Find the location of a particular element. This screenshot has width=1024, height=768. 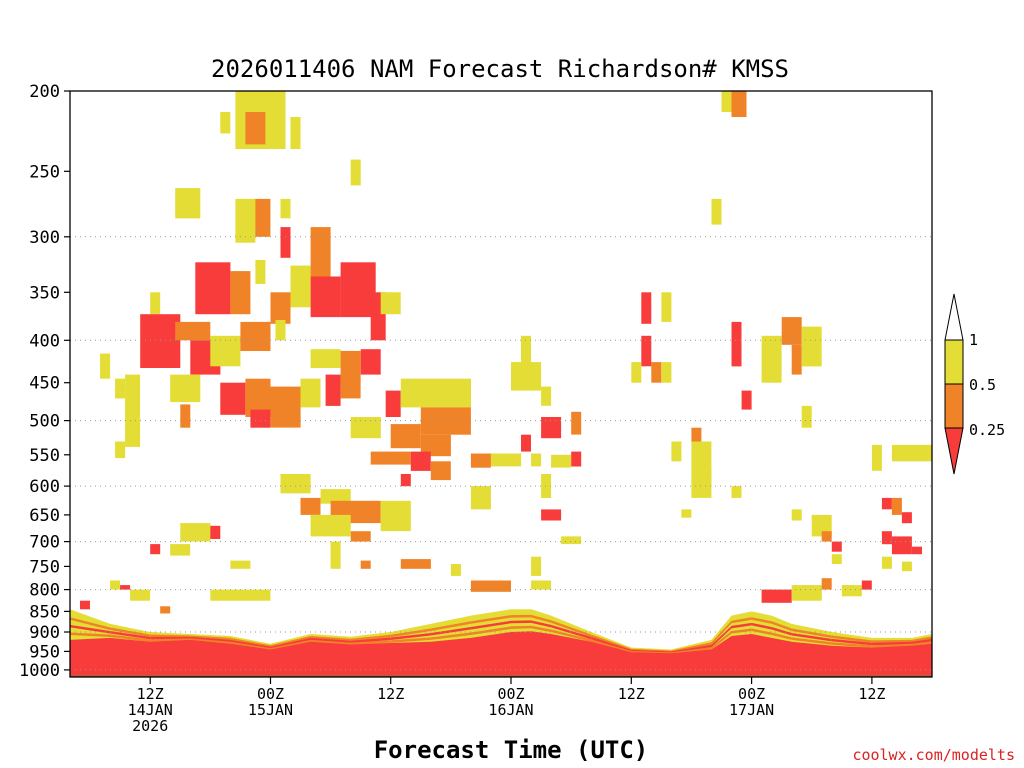

legend-cap-high is located at coordinates (954, 317).